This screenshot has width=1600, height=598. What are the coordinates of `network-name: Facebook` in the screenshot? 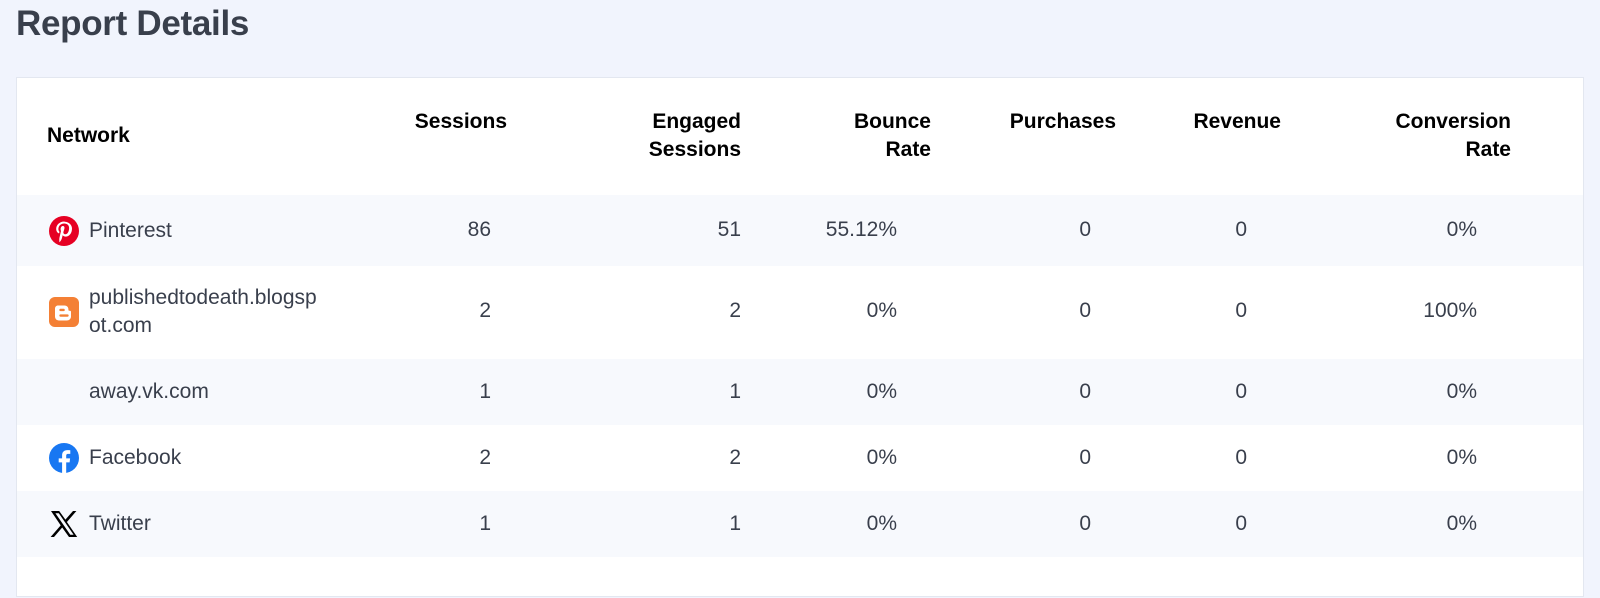 It's located at (135, 457).